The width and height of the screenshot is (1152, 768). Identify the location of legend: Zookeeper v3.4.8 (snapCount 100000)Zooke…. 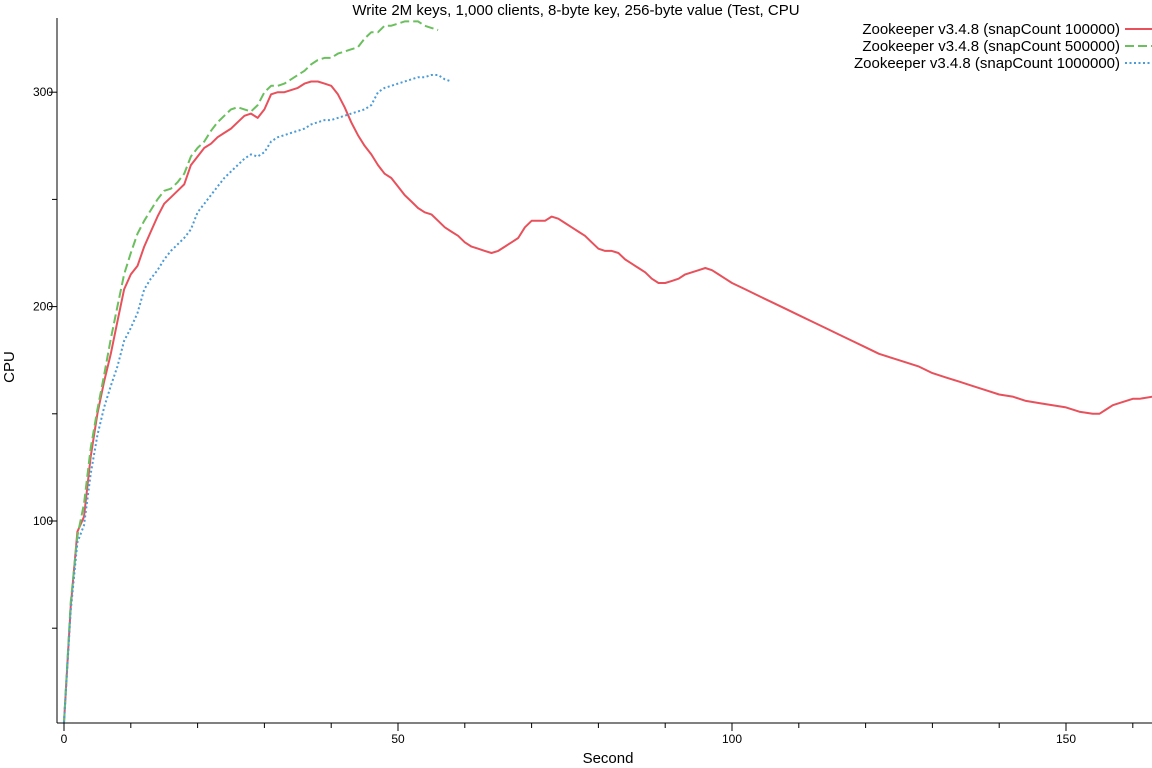
(1003, 46).